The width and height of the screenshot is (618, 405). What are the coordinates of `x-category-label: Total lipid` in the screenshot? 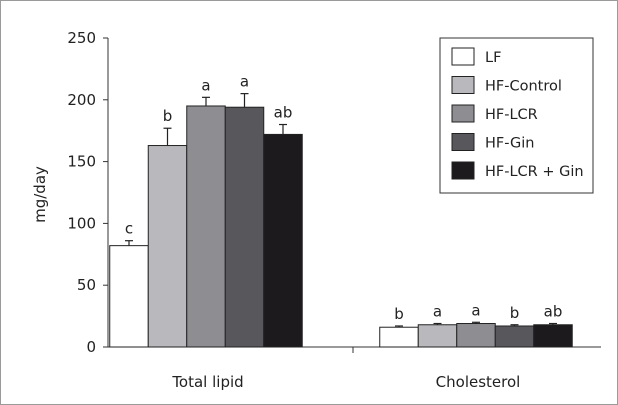 It's located at (207, 382).